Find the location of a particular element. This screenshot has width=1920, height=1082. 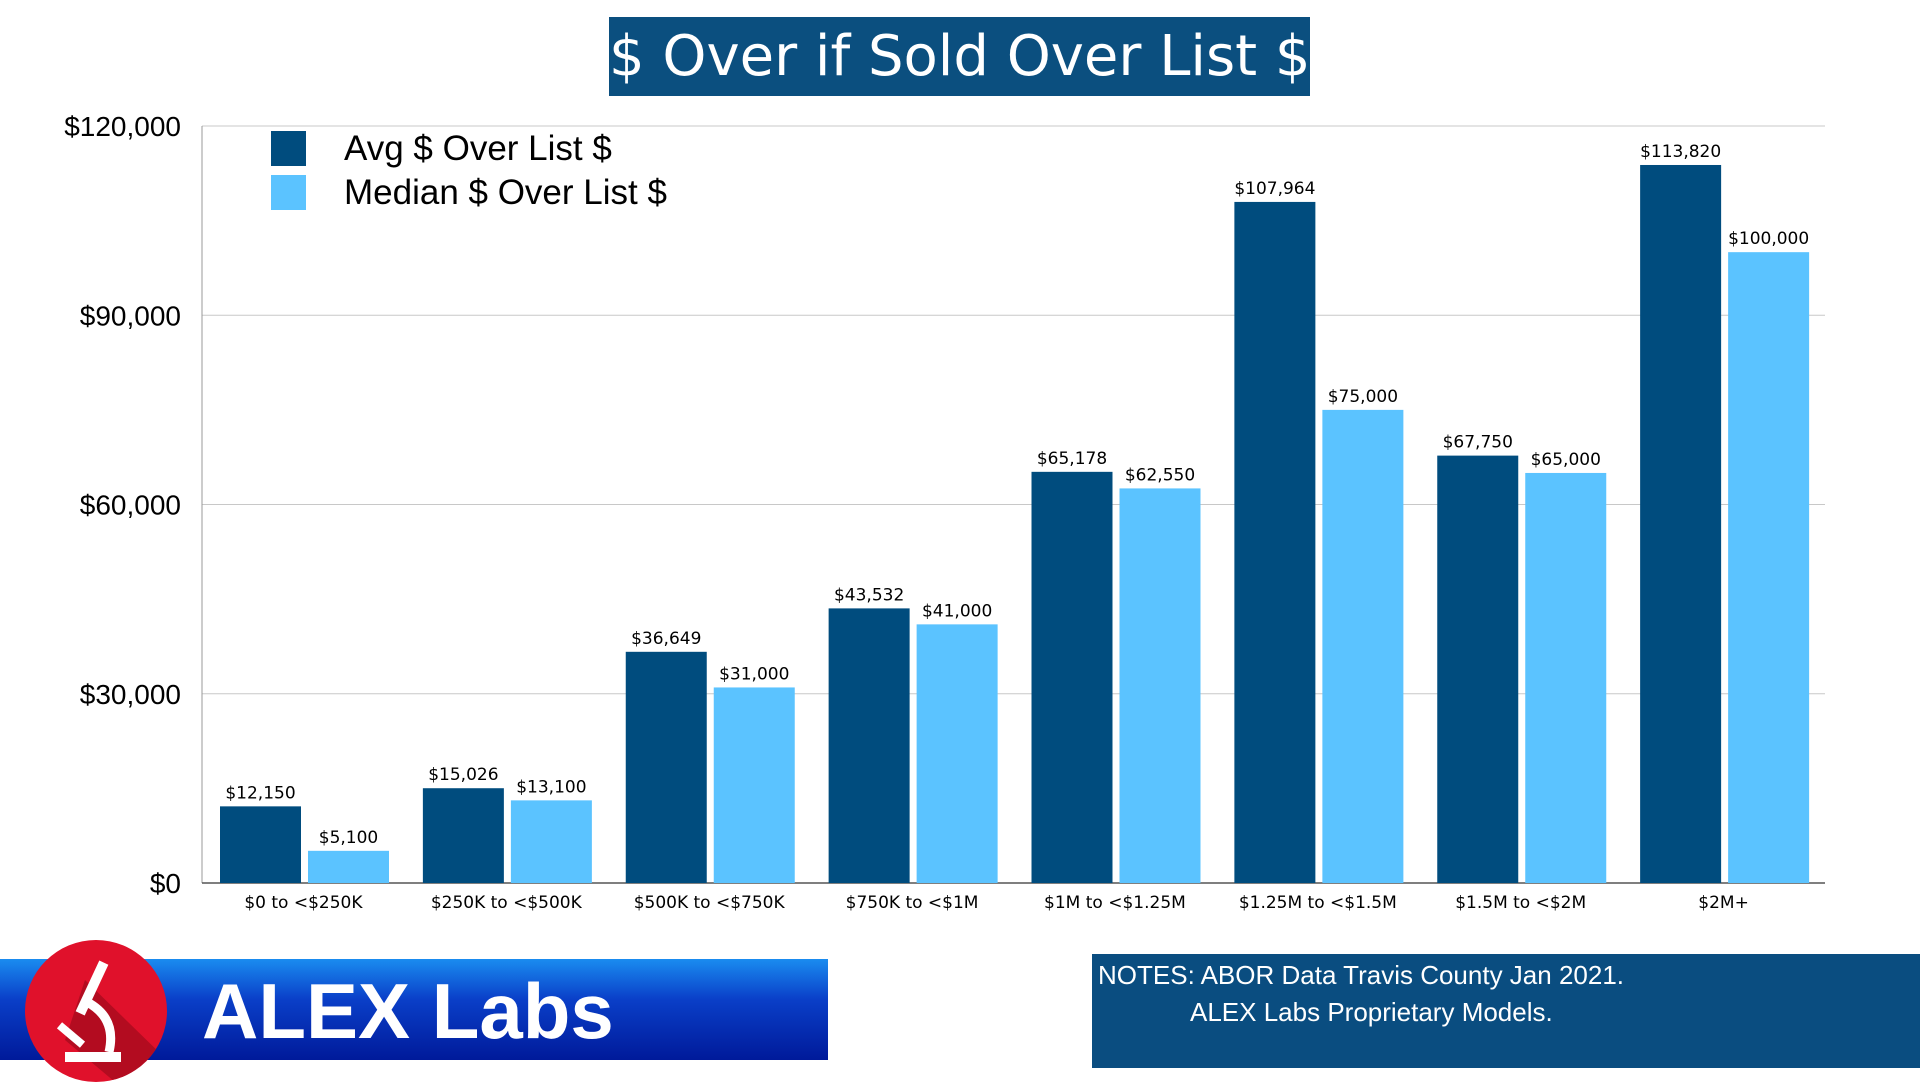

legend-label: Avg $ Over List $ is located at coordinates (478, 148).